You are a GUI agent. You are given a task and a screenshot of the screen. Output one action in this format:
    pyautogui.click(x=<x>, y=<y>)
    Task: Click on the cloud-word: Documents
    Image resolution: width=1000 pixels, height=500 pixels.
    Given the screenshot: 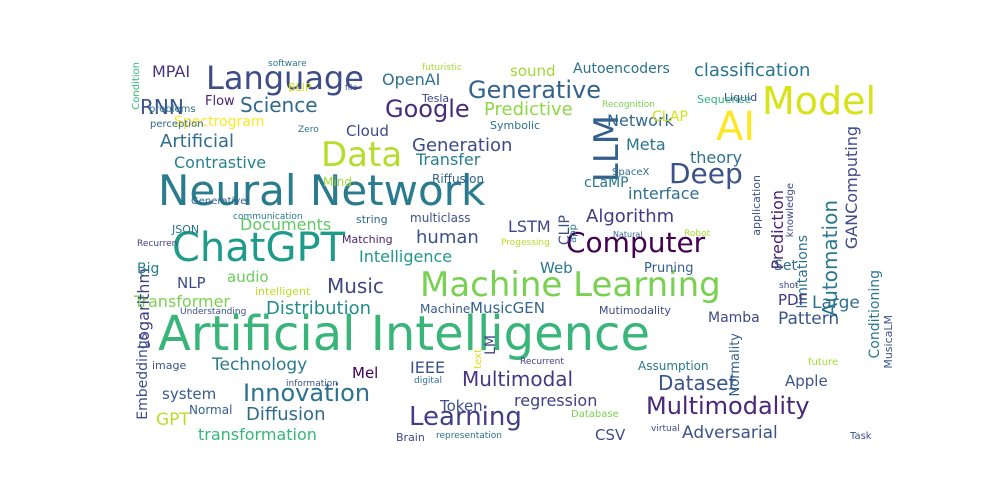 What is the action you would take?
    pyautogui.click(x=286, y=224)
    